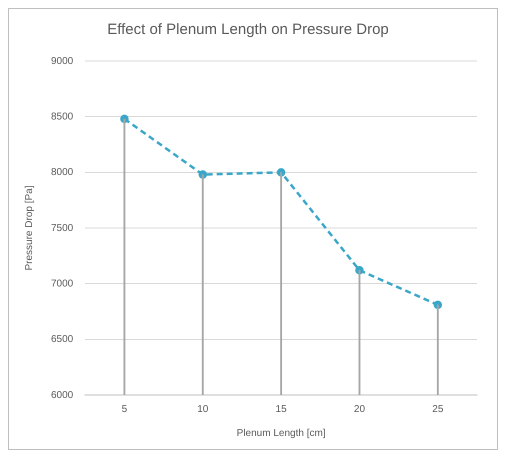 The height and width of the screenshot is (458, 506). What do you see at coordinates (281, 433) in the screenshot?
I see `x-axis-title: Plenum Length [cm]` at bounding box center [281, 433].